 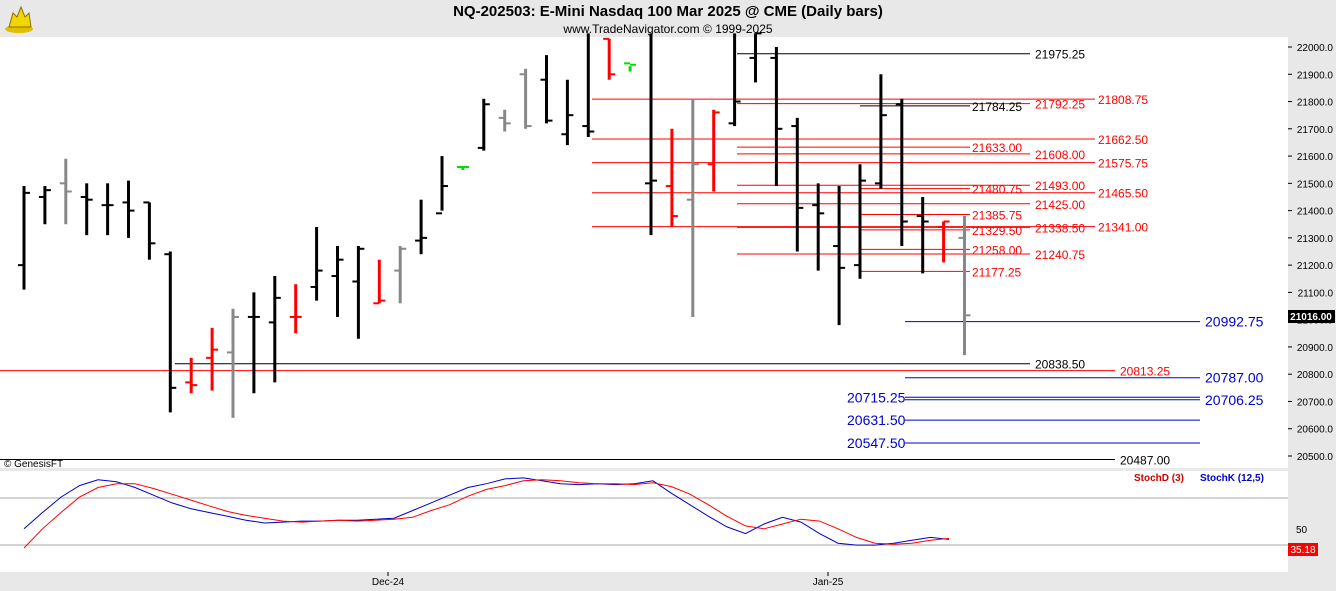 I want to click on price-tick-label: 21700.0, so click(x=1315, y=130).